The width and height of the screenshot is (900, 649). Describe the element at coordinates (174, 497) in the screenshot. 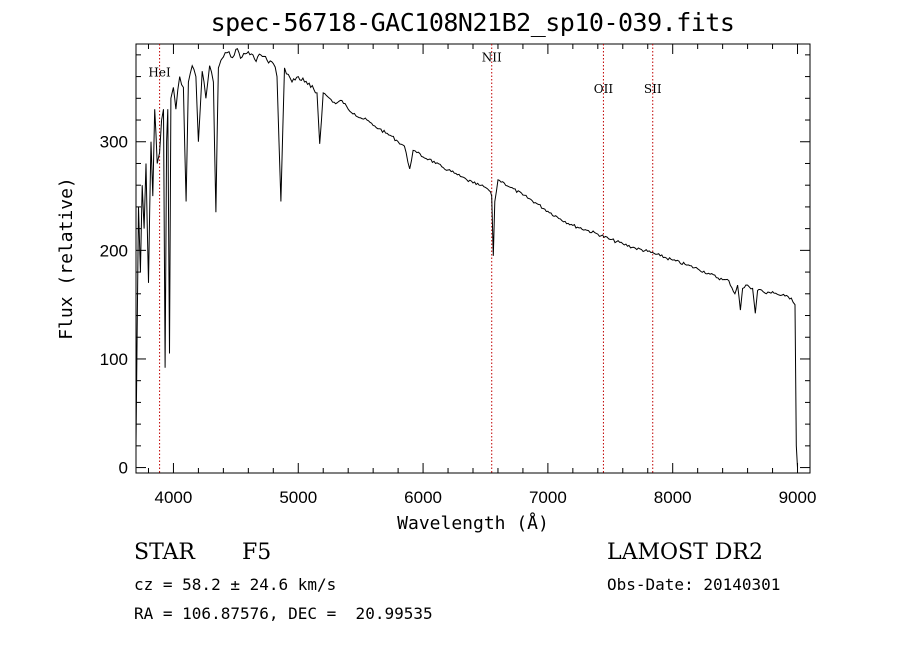

I see `x-tick-label: 4000` at that location.